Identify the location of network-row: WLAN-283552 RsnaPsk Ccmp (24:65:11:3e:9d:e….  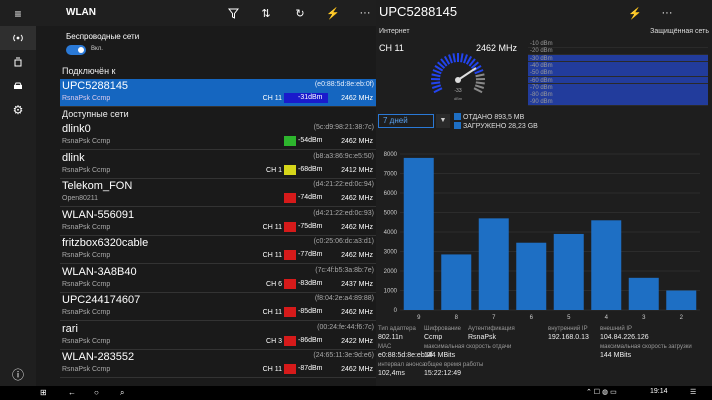
(218, 364).